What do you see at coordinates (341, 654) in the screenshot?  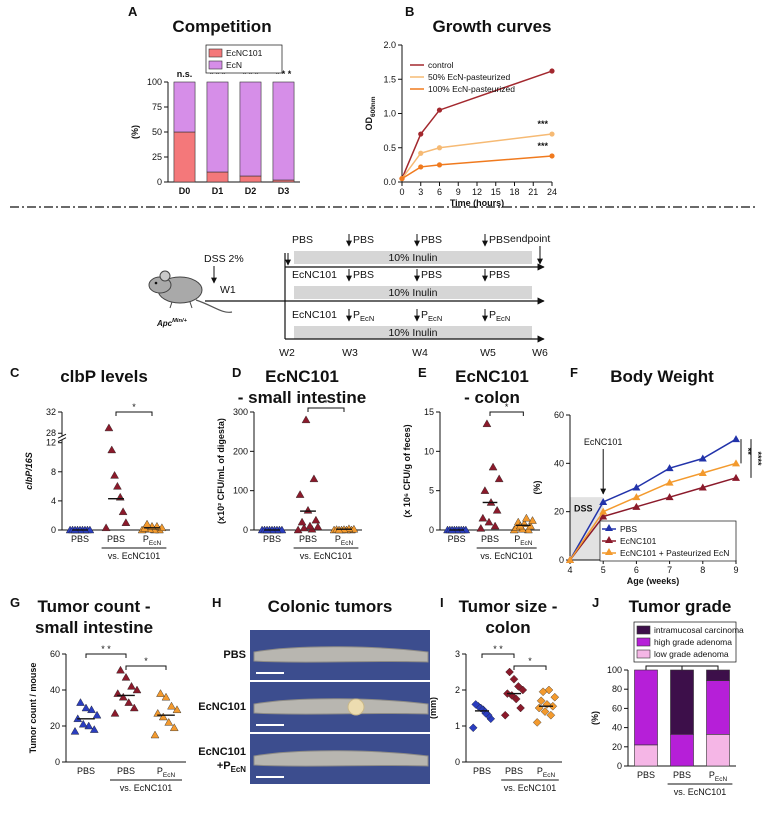 I see `colon-tissue` at bounding box center [341, 654].